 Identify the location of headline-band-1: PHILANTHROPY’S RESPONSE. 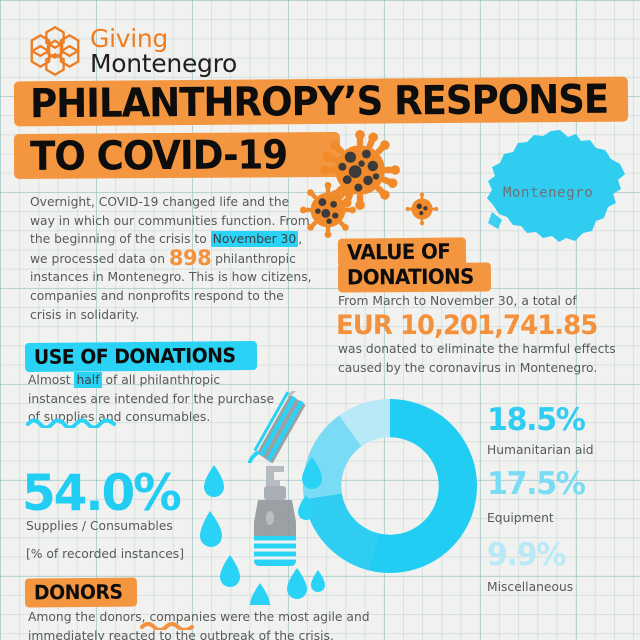
(321, 101).